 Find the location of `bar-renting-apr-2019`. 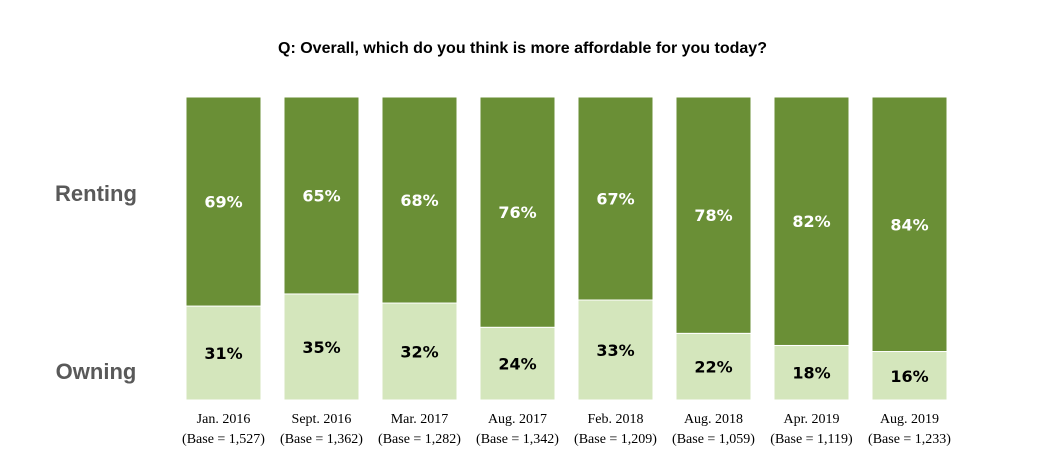

bar-renting-apr-2019 is located at coordinates (811, 221).